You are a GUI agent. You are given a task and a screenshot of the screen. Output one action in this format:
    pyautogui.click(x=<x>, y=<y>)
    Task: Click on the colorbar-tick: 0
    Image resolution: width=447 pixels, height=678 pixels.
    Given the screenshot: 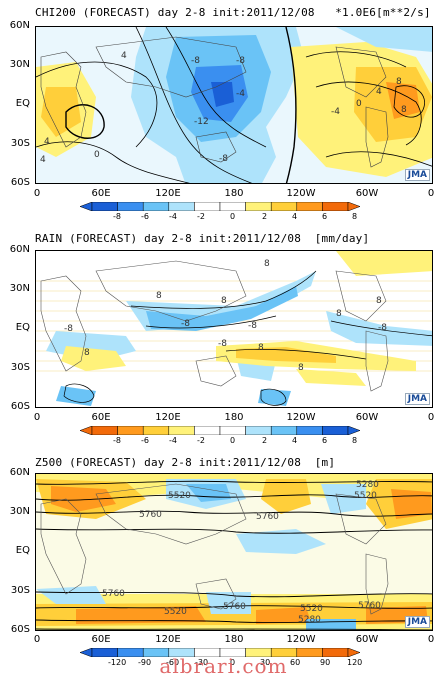 What is the action you would take?
    pyautogui.click(x=233, y=662)
    